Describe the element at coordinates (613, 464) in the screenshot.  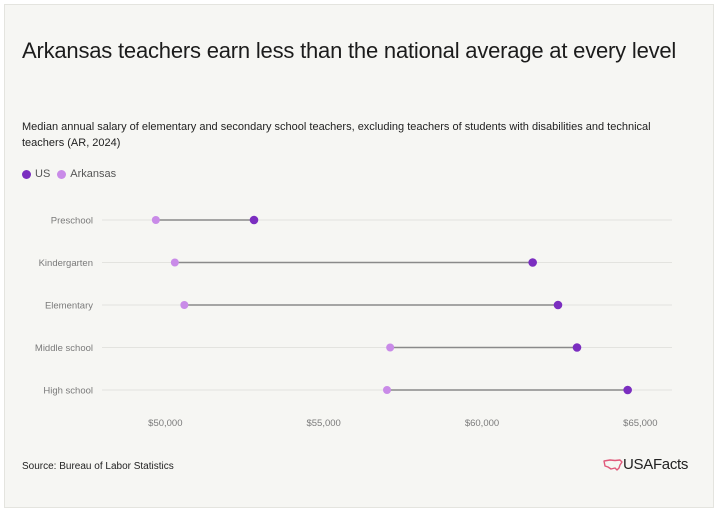
I see `us-map-icon` at that location.